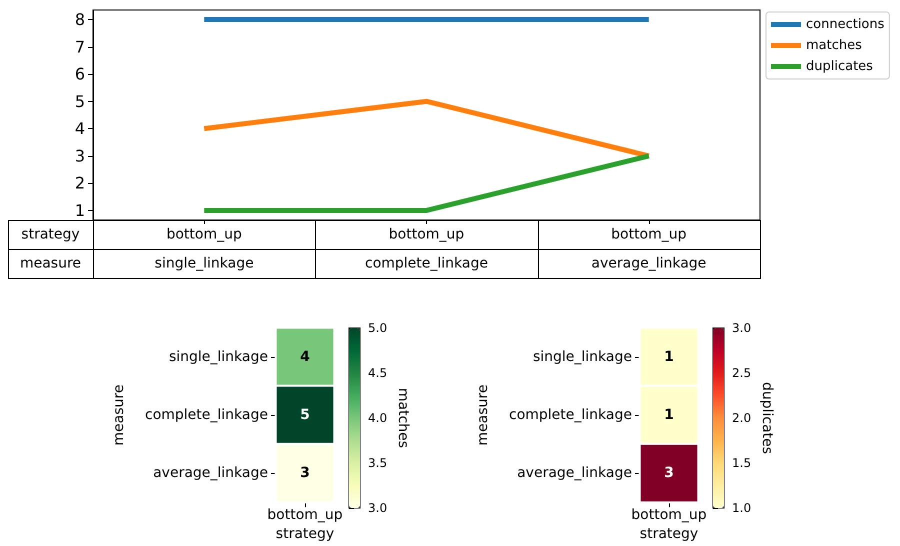 The image size is (900, 546). Describe the element at coordinates (742, 463) in the screenshot. I see `color-bar-label: 1.5` at that location.